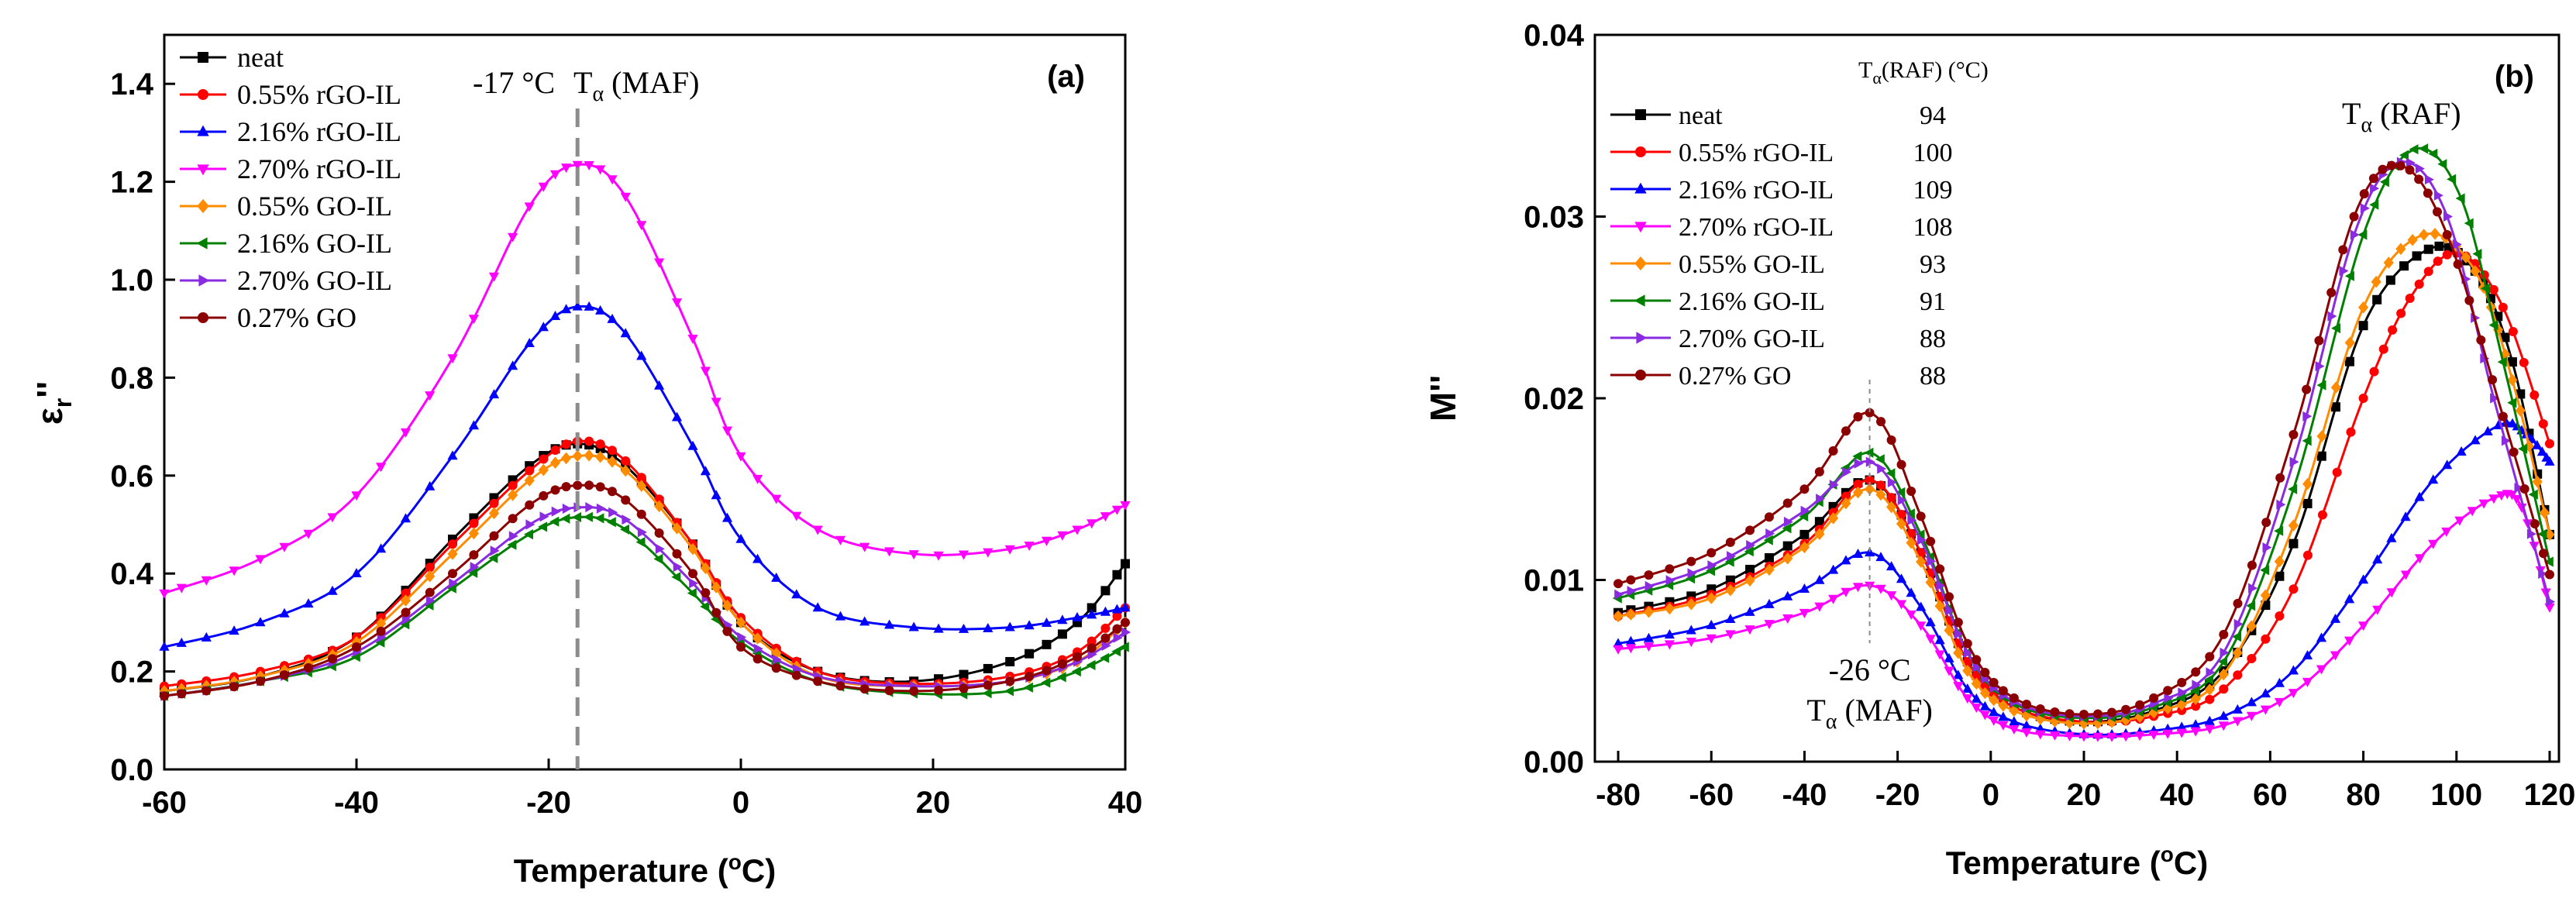 The height and width of the screenshot is (905, 2576). Describe the element at coordinates (53, 403) in the screenshot. I see `panel-a-y-axis-title: εr''` at that location.